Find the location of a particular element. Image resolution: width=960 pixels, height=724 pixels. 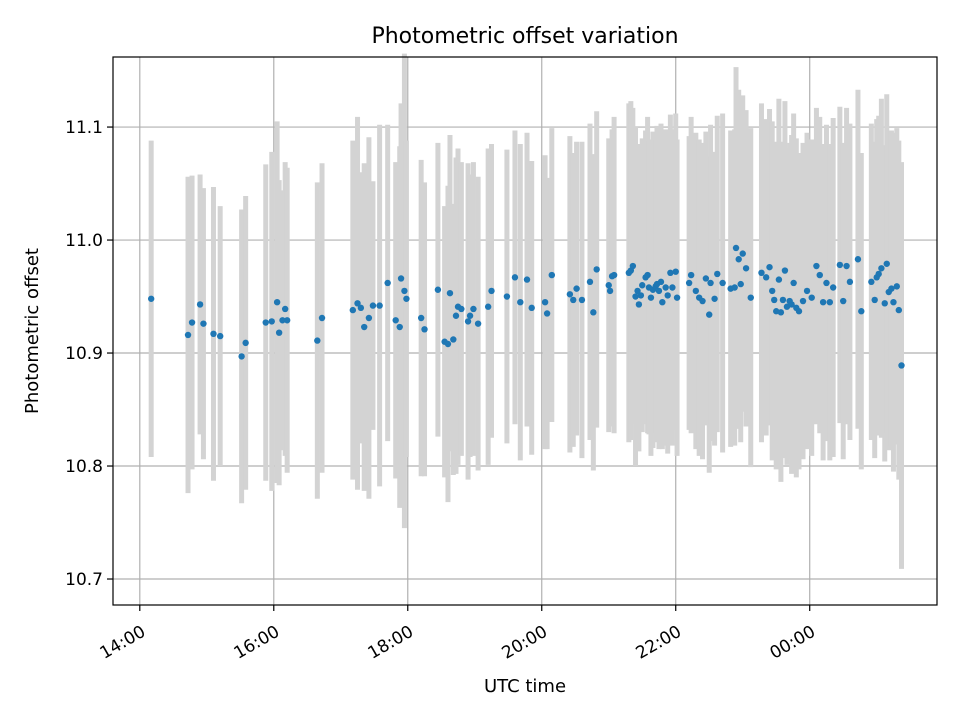

x-axis-ticks: 14:00 16:00 18:00 20:00 22:00 00:00 is located at coordinates (458, 634).